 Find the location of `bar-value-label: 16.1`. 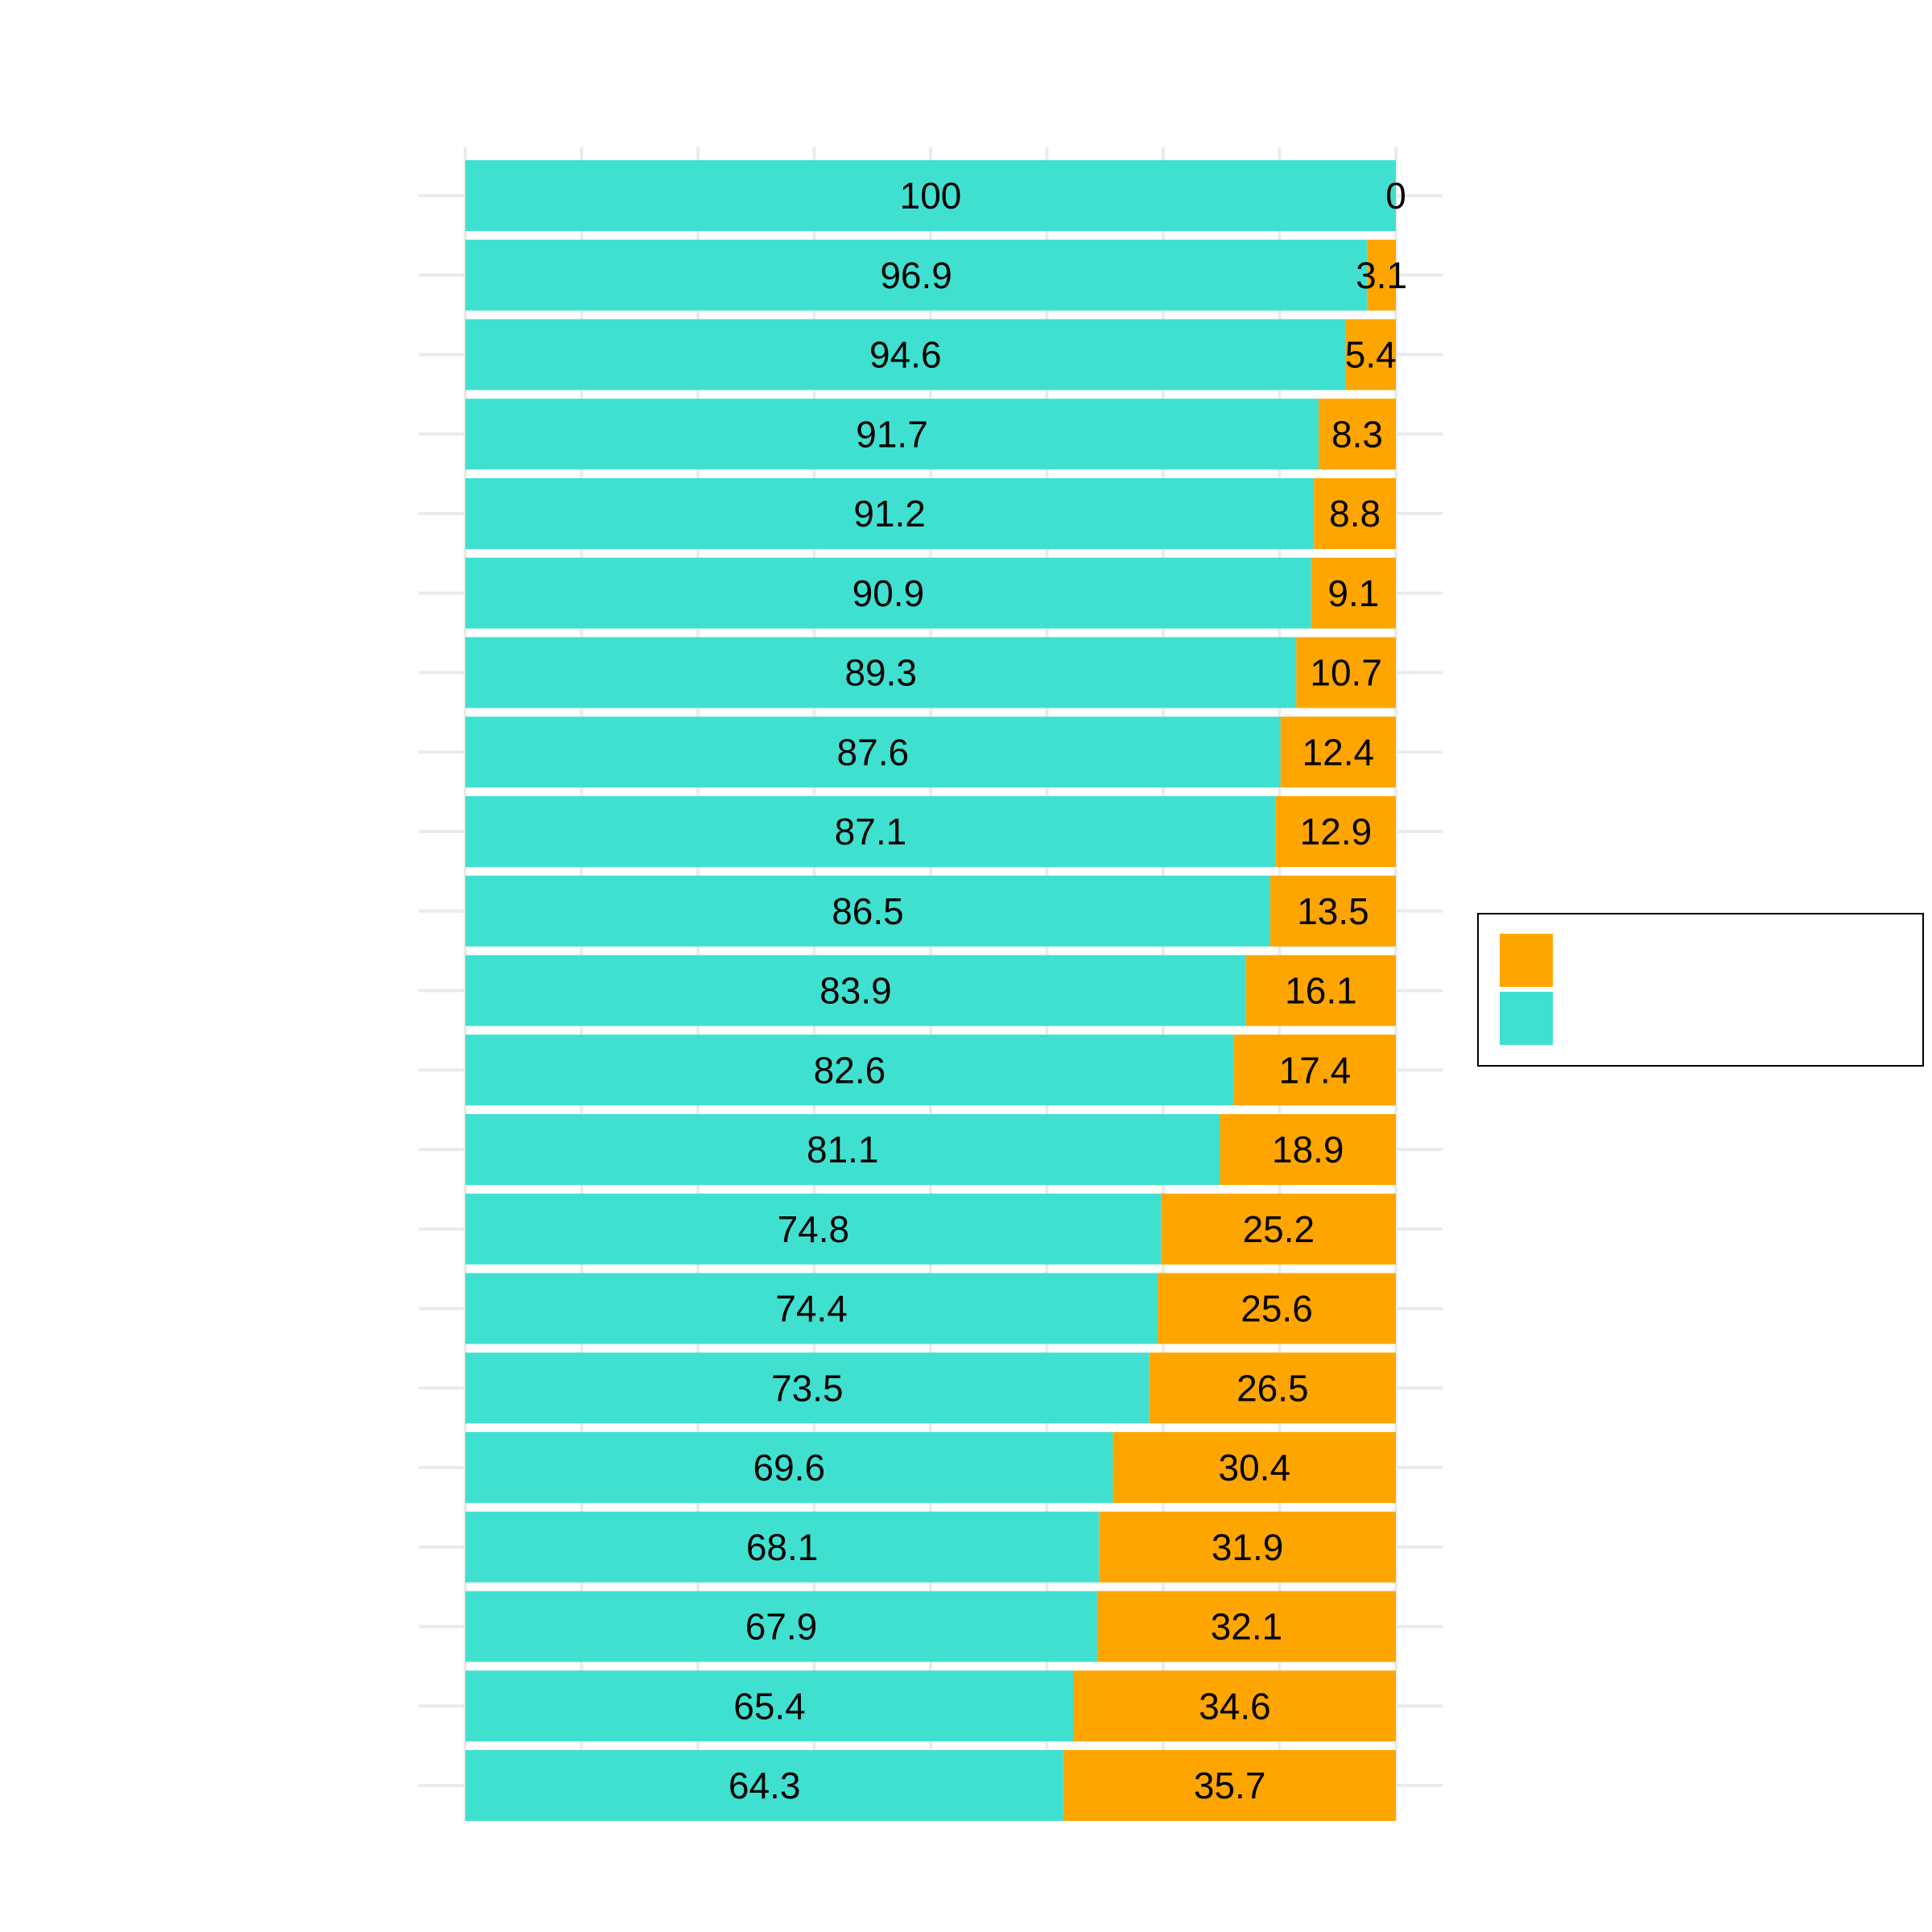

bar-value-label: 16.1 is located at coordinates (1321, 991).